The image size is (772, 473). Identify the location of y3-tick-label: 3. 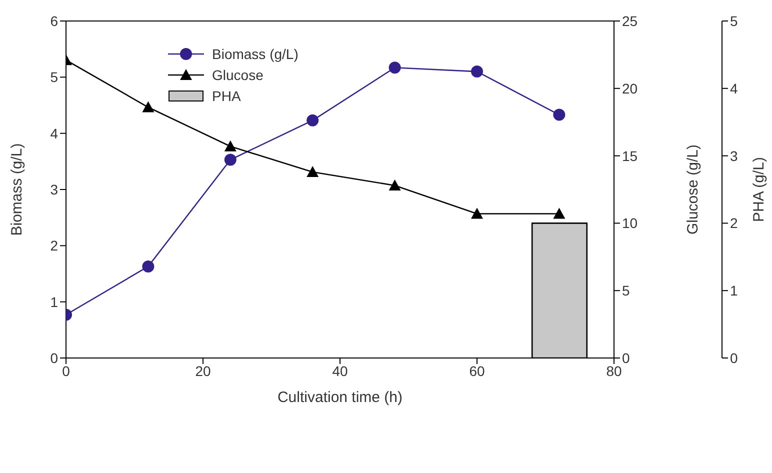
(734, 156).